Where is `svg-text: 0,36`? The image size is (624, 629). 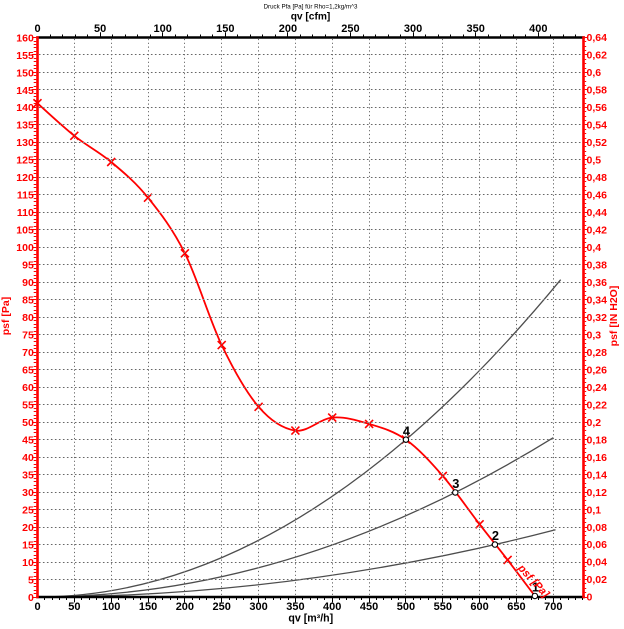 svg-text: 0,36 is located at coordinates (597, 283).